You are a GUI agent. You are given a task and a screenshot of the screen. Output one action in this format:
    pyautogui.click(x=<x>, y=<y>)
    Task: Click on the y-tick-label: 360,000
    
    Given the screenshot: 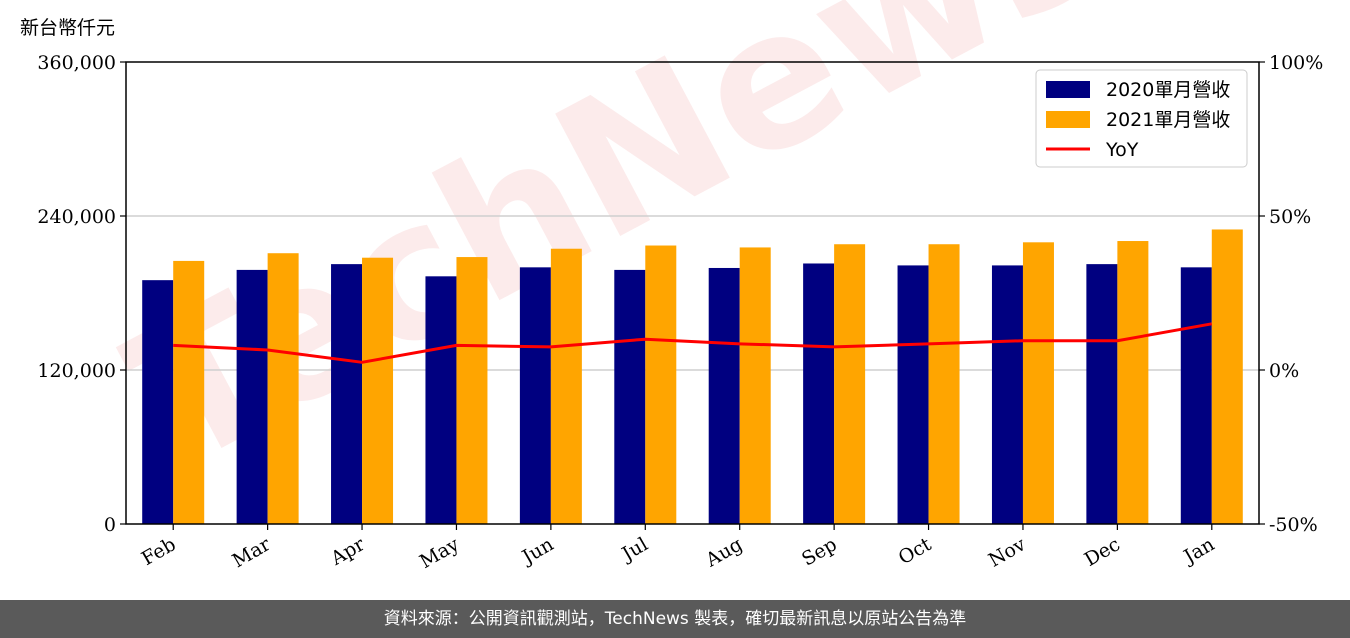 What is the action you would take?
    pyautogui.click(x=76, y=63)
    